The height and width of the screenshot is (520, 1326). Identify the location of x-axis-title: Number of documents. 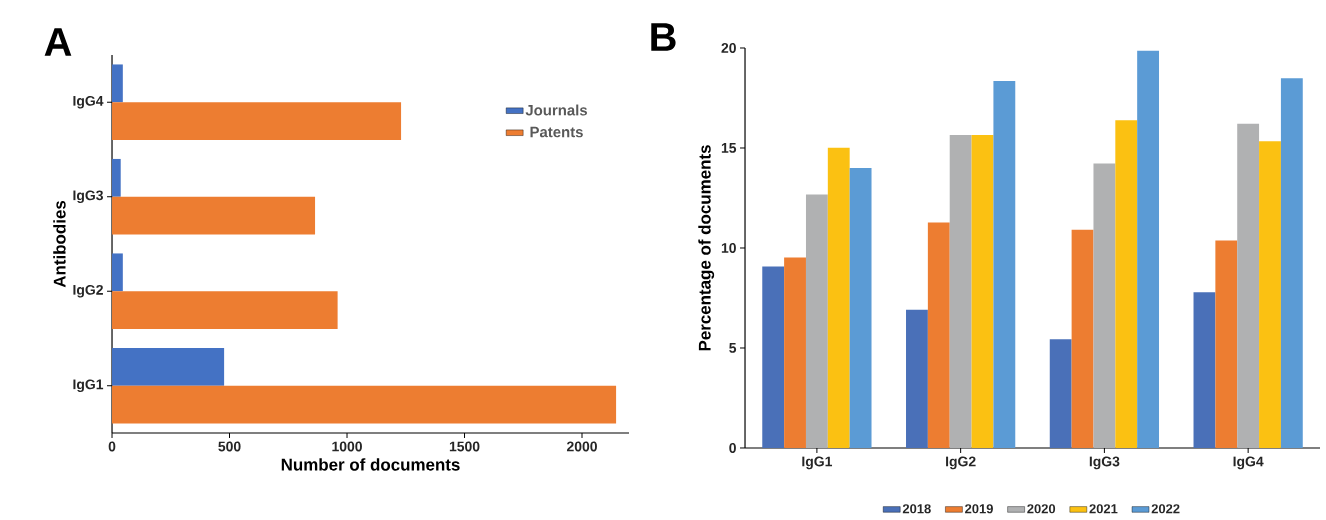
(370, 464).